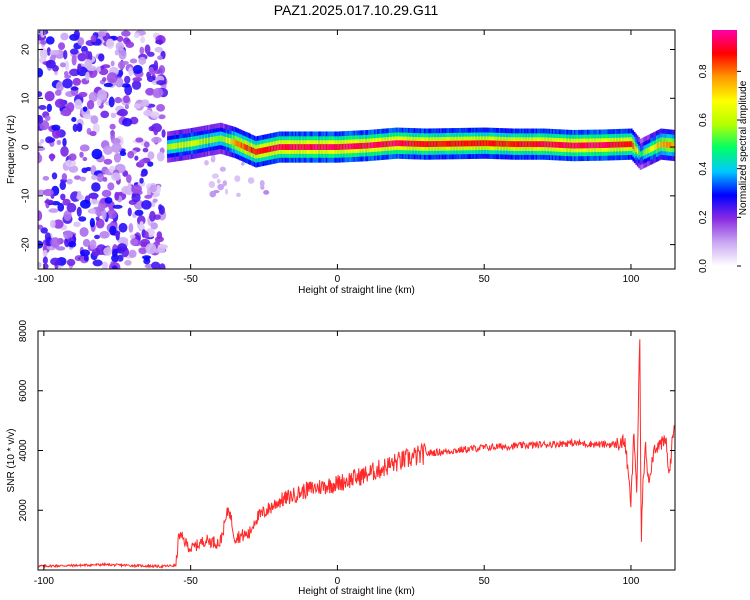 Image resolution: width=750 pixels, height=600 pixels. Describe the element at coordinates (23, 390) in the screenshot. I see `y-tick-label: 6000` at that location.